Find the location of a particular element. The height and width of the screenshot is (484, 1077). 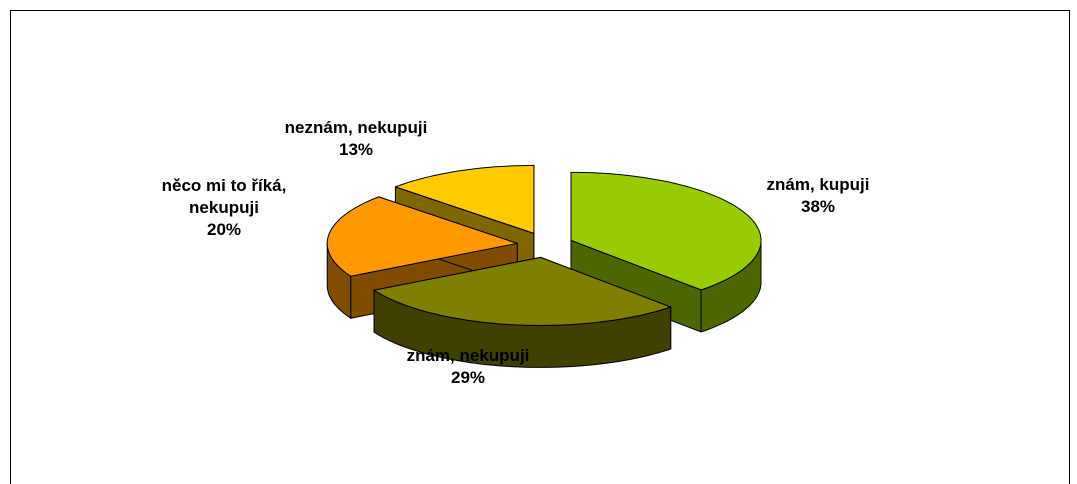

value-label: 29% is located at coordinates (468, 377).